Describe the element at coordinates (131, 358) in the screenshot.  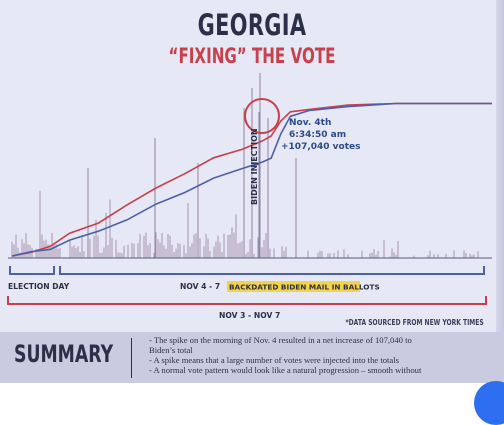
I see `summary-divider` at that location.